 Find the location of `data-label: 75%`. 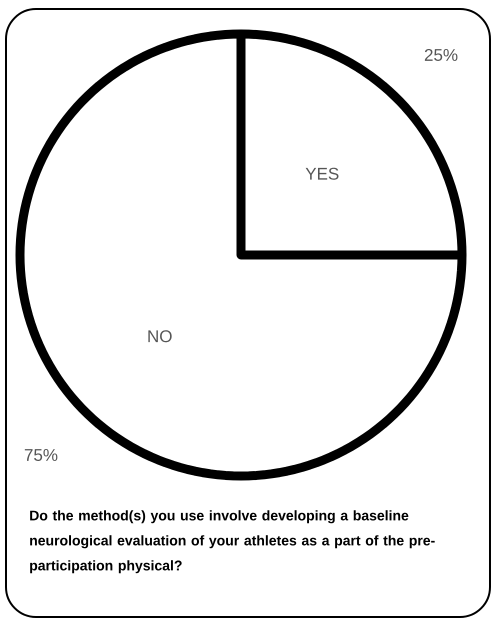

data-label: 75% is located at coordinates (41, 455).